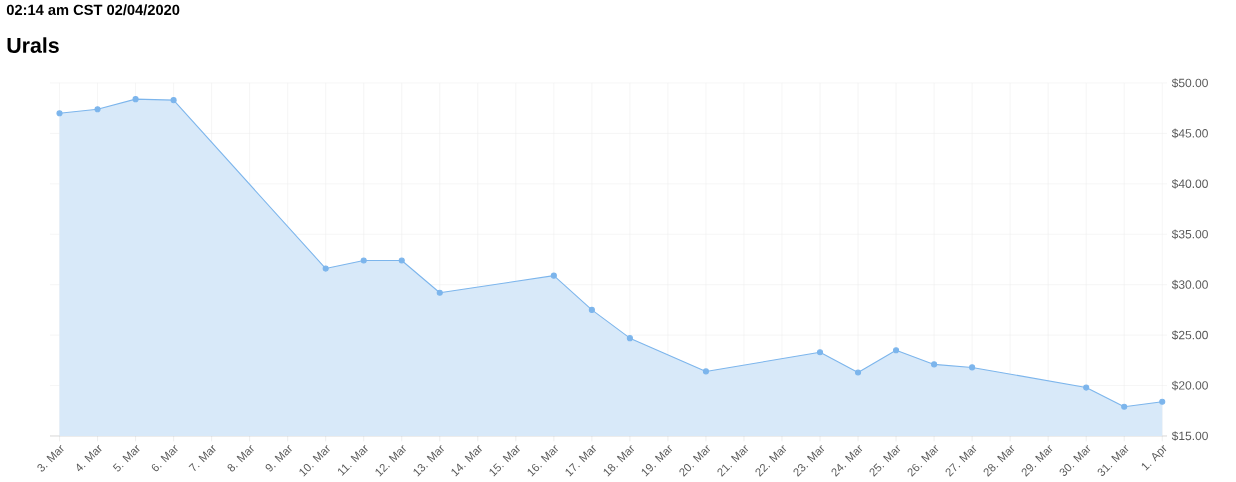 The height and width of the screenshot is (482, 1236). What do you see at coordinates (353, 460) in the screenshot?
I see `x-tick-label: 11. Mar` at bounding box center [353, 460].